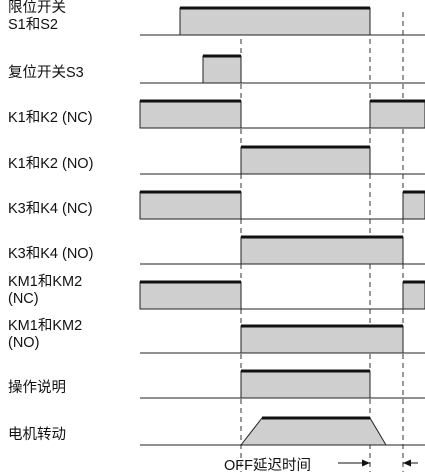 Image resolution: width=425 pixels, height=475 pixels. I want to click on signal-row-motor-running: 电机转动, so click(216, 431).